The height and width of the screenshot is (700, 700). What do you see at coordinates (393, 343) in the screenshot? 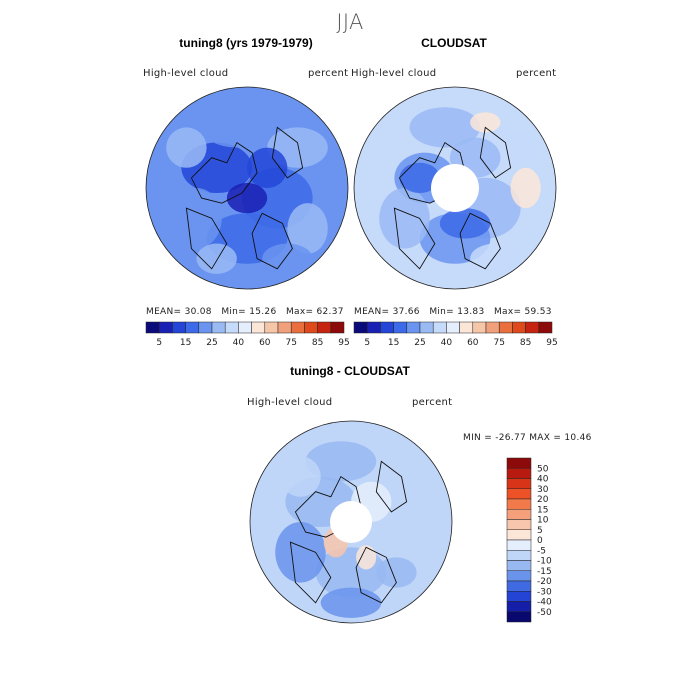
I see `panel2-colorbar-tick: 15` at bounding box center [393, 343].